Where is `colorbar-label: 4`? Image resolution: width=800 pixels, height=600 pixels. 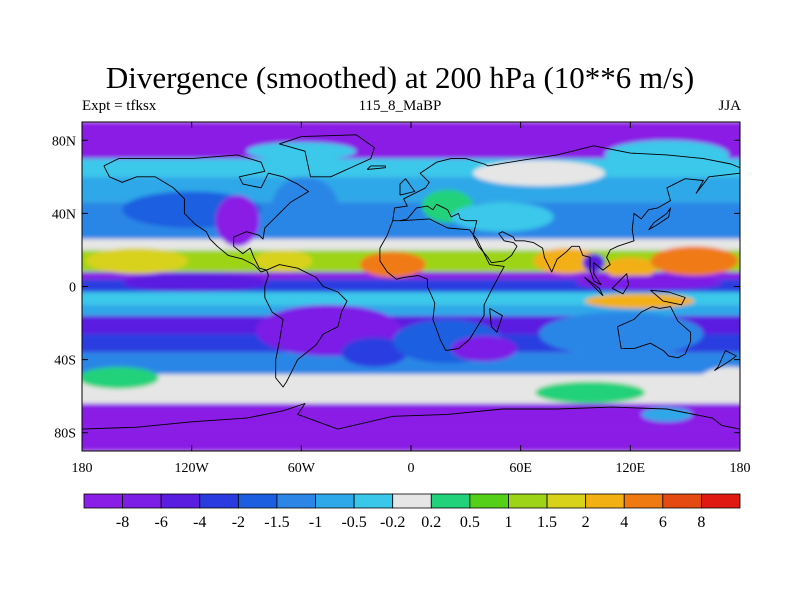
colorbar-label: 4 is located at coordinates (624, 522).